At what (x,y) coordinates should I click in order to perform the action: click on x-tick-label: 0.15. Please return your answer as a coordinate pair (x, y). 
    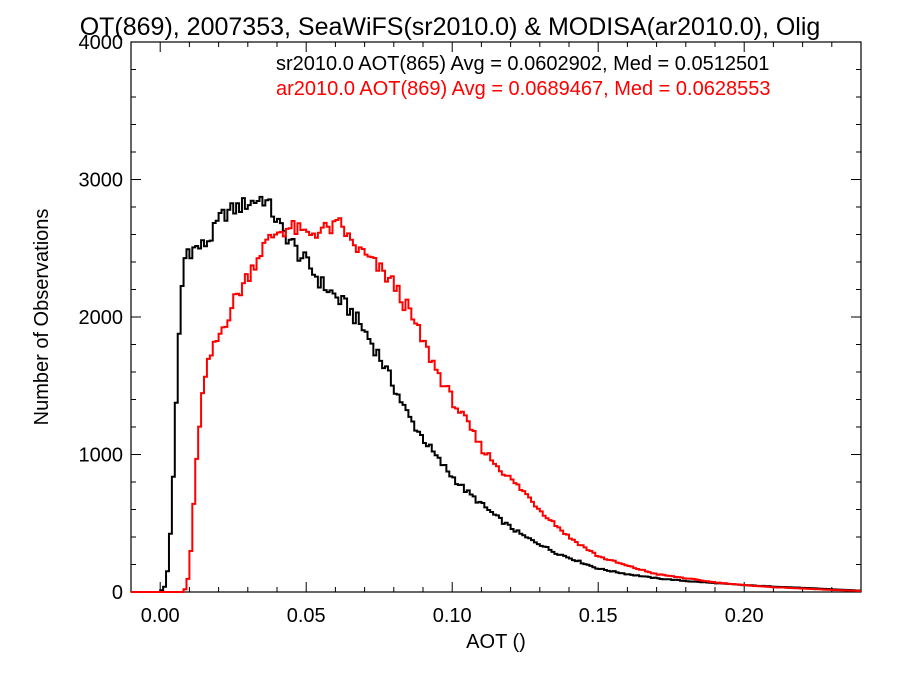
    Looking at the image, I should click on (598, 616).